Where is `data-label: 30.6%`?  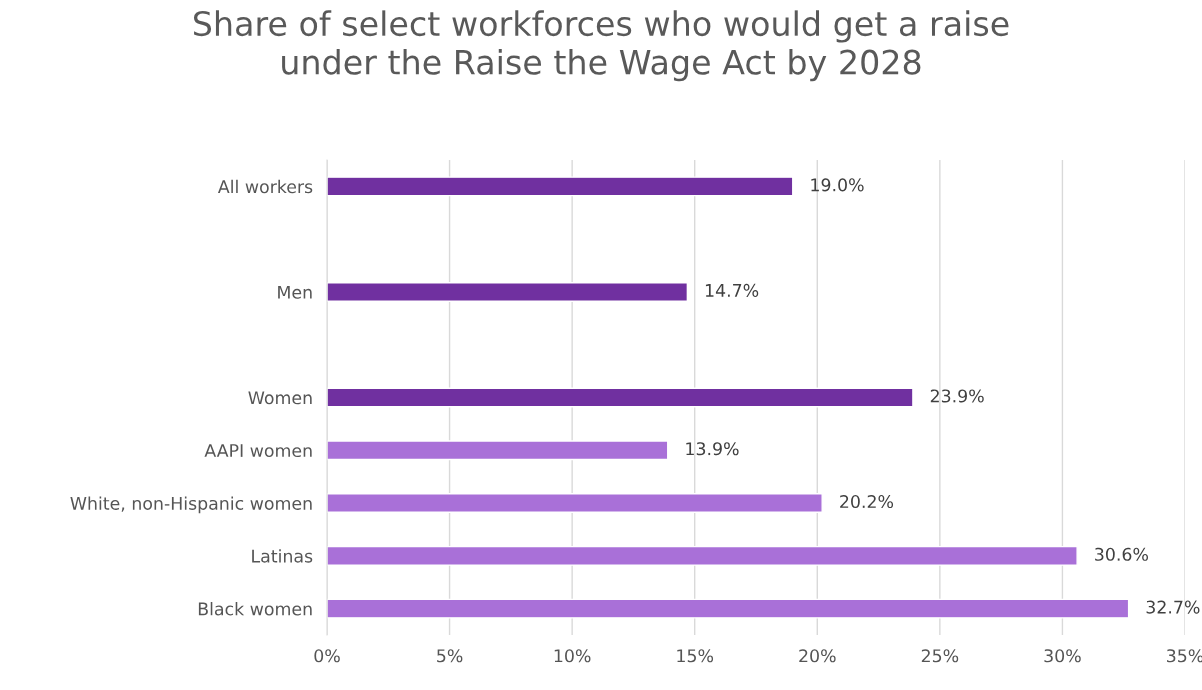 data-label: 30.6% is located at coordinates (1121, 554).